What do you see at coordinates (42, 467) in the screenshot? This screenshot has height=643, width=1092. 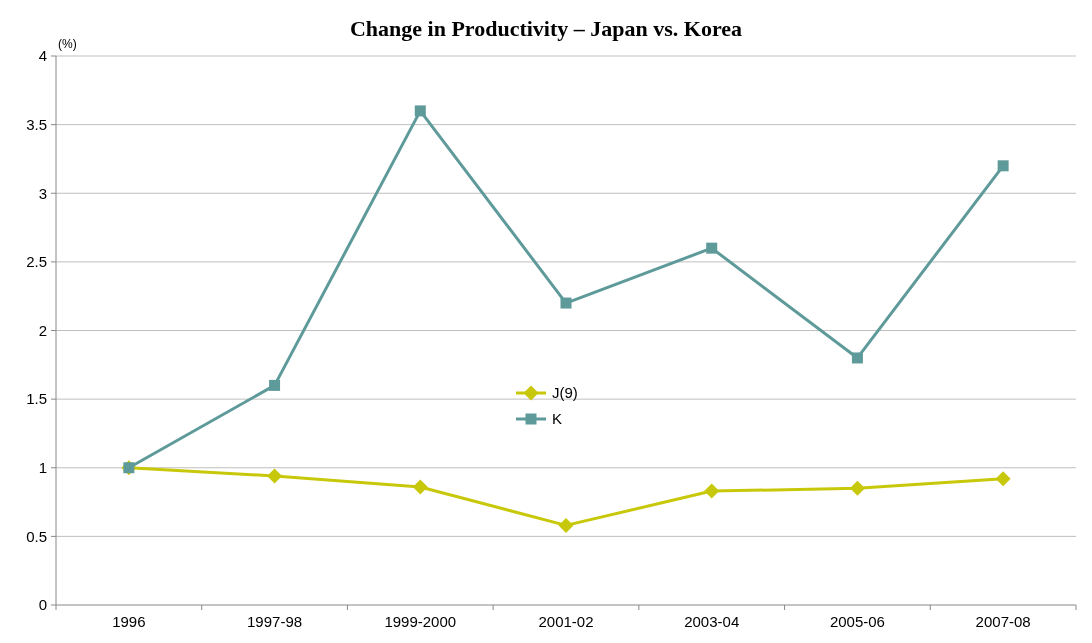 I see `y-tick-label: 1` at bounding box center [42, 467].